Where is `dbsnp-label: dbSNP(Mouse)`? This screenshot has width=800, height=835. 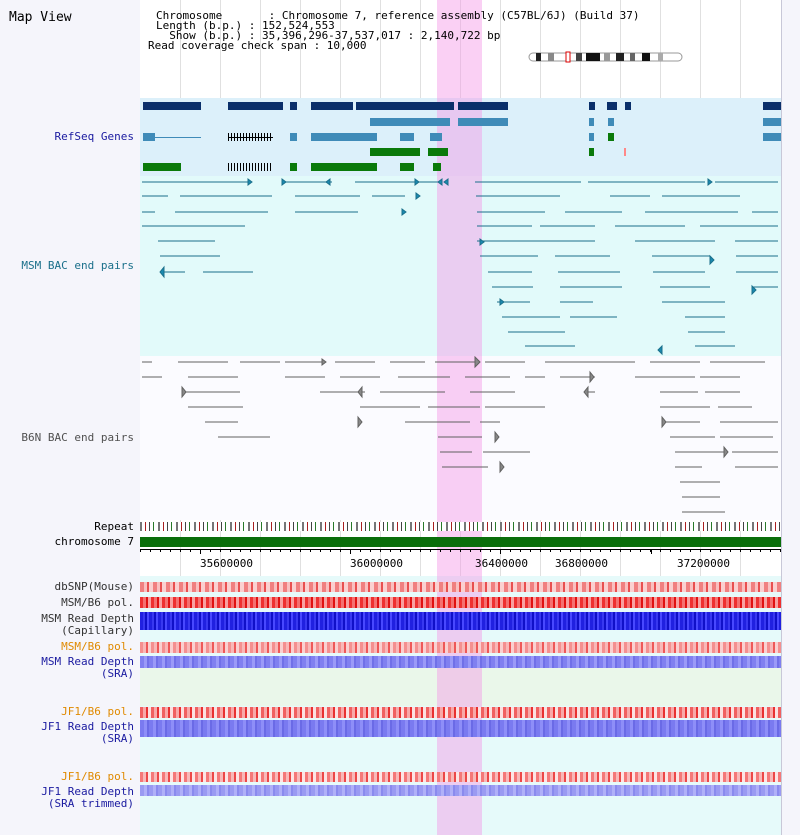 dbsnp-label: dbSNP(Mouse) is located at coordinates (94, 586).